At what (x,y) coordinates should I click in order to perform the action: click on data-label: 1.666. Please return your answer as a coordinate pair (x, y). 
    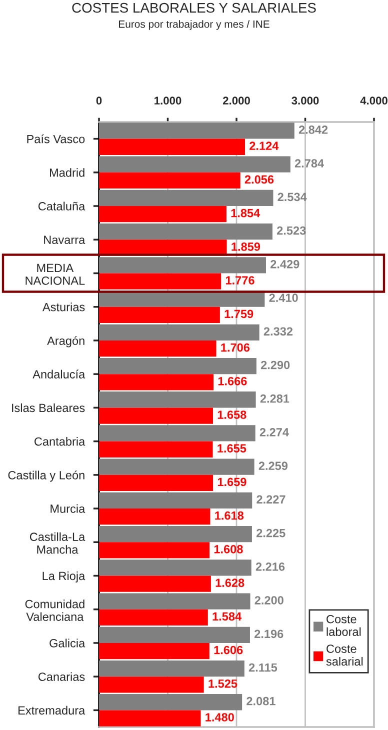
    Looking at the image, I should click on (232, 381).